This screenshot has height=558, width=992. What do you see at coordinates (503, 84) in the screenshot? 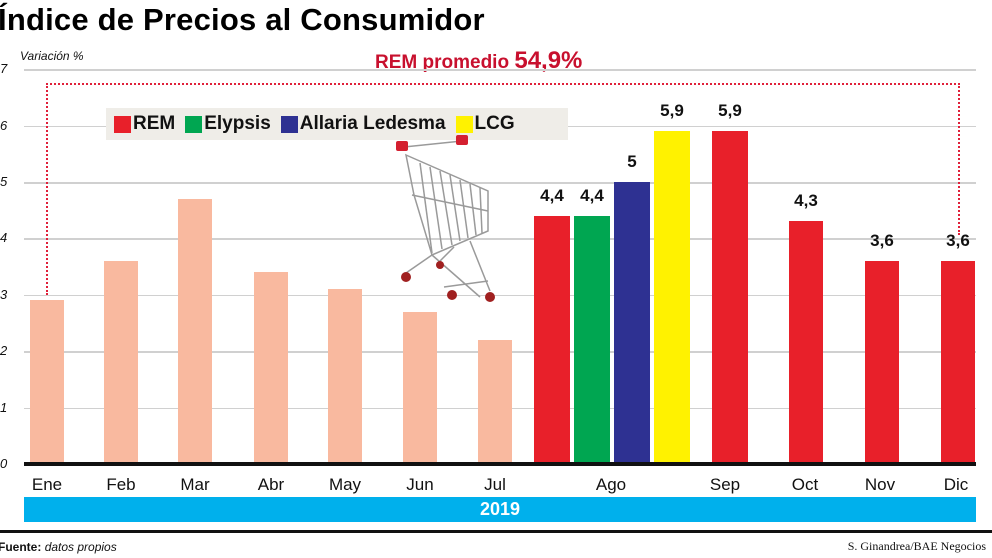
I see `rem-bracket-top` at bounding box center [503, 84].